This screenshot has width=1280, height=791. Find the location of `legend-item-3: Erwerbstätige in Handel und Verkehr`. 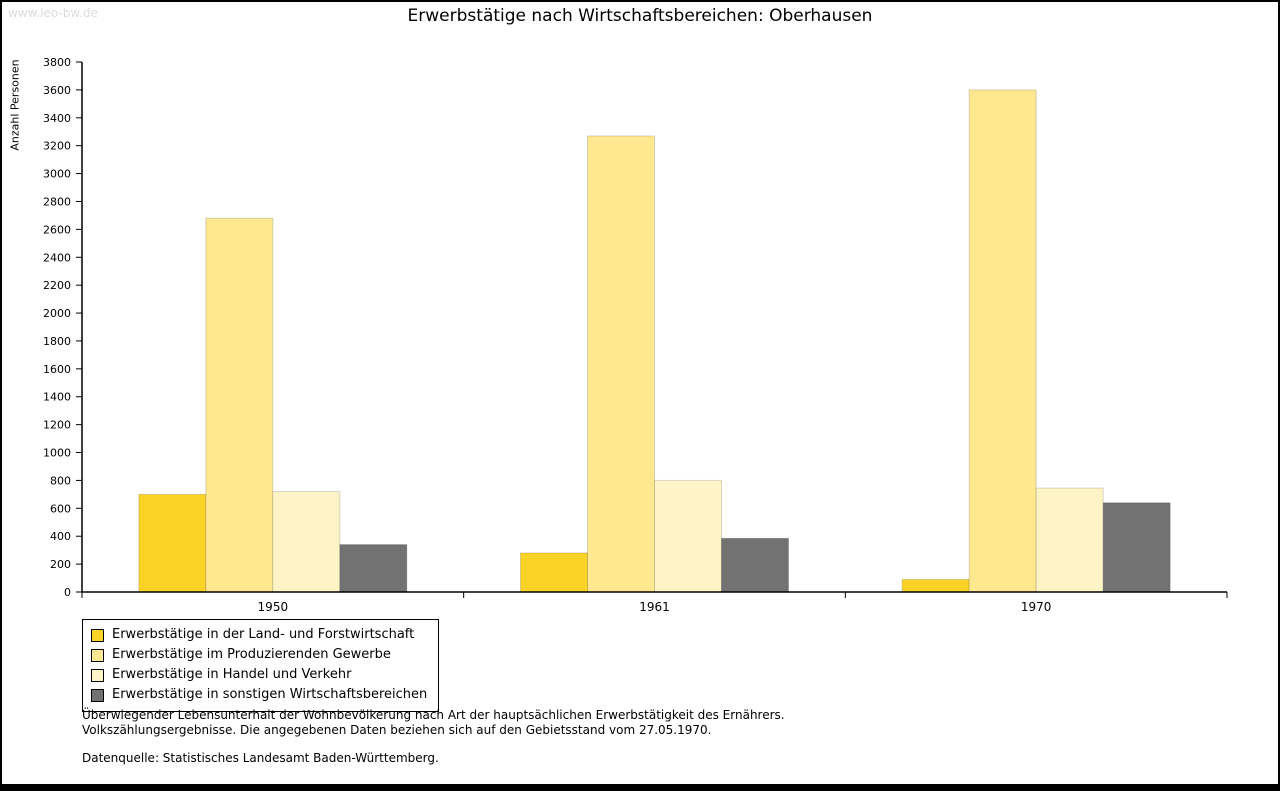

legend-item-3: Erwerbstätige in Handel und Verkehr is located at coordinates (259, 675).